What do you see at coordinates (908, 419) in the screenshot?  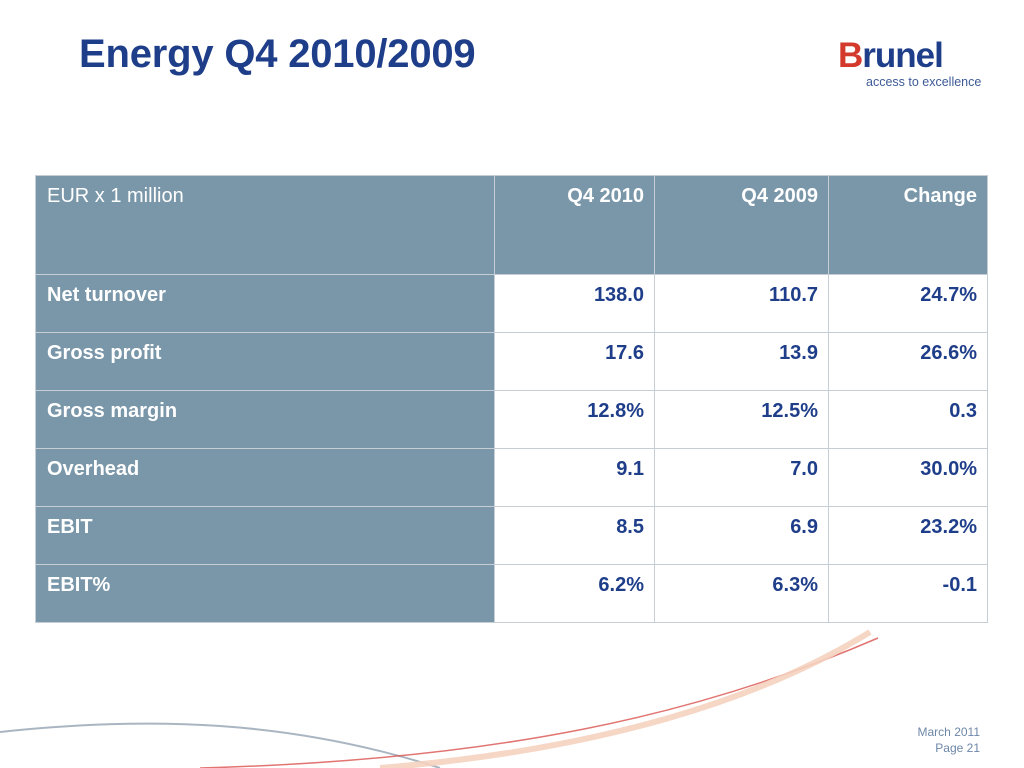 I see `cell-change: 0.3` at bounding box center [908, 419].